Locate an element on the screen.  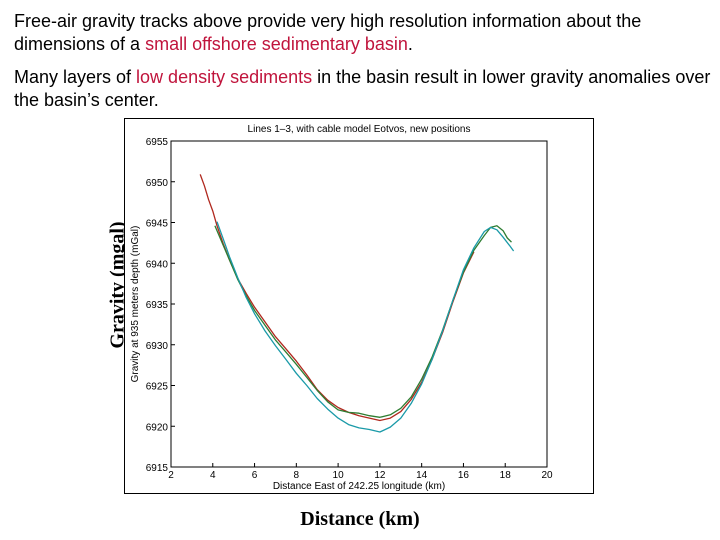
y-tick-label: 6930 is located at coordinates (157, 346).